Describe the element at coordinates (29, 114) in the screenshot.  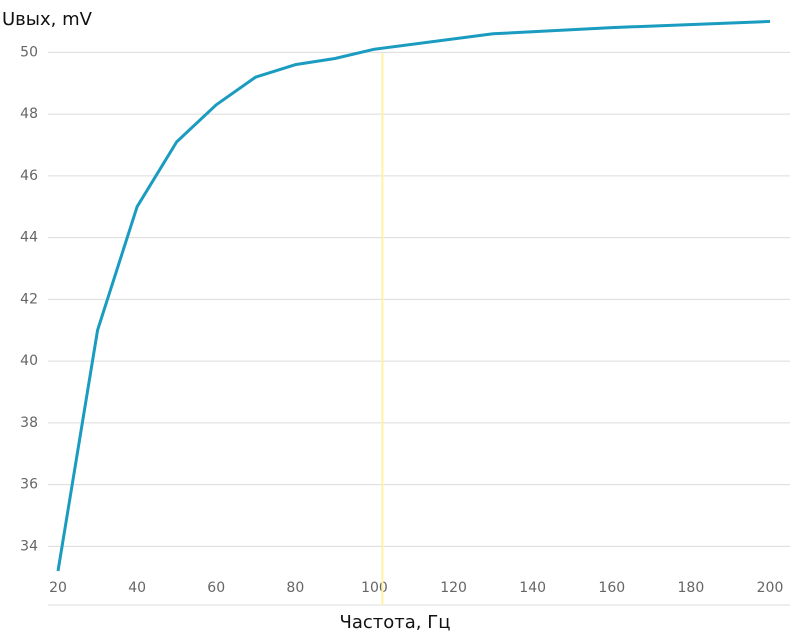
I see `y-tick-label: 48` at that location.